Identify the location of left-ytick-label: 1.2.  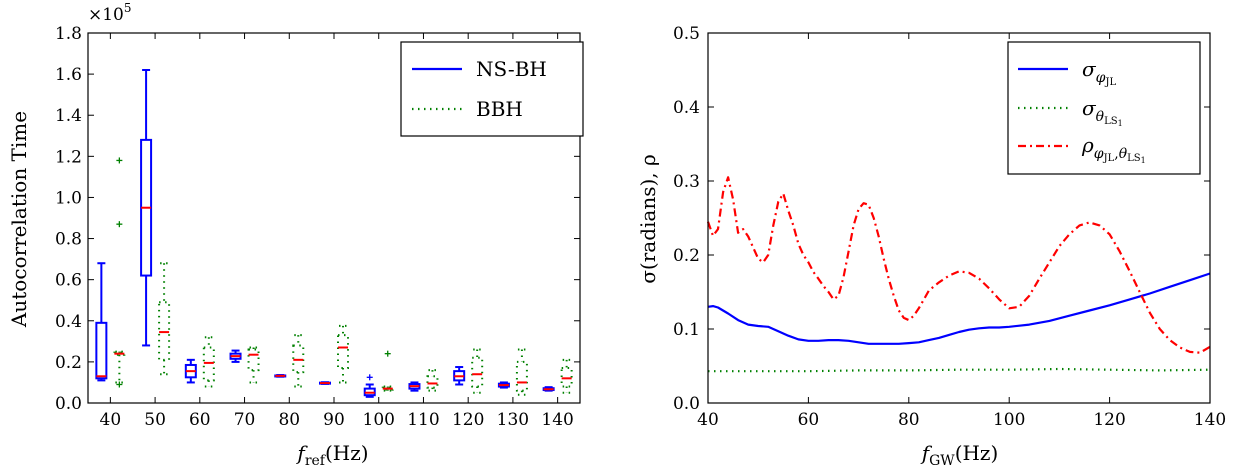
(68, 157).